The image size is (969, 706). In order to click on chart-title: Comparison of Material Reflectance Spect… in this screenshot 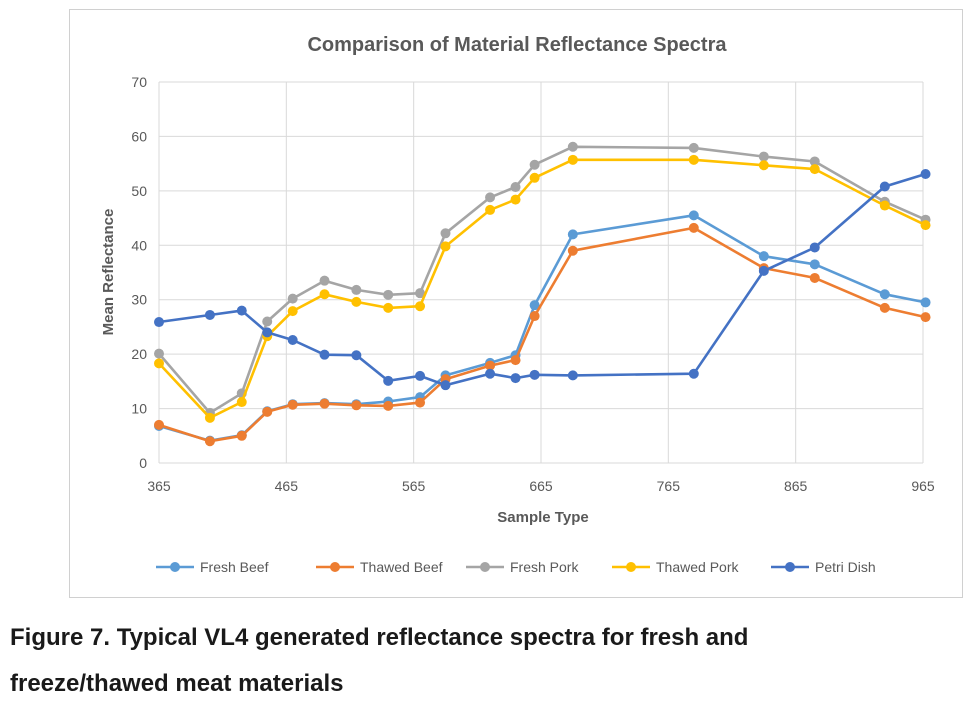, I will do `click(517, 45)`.